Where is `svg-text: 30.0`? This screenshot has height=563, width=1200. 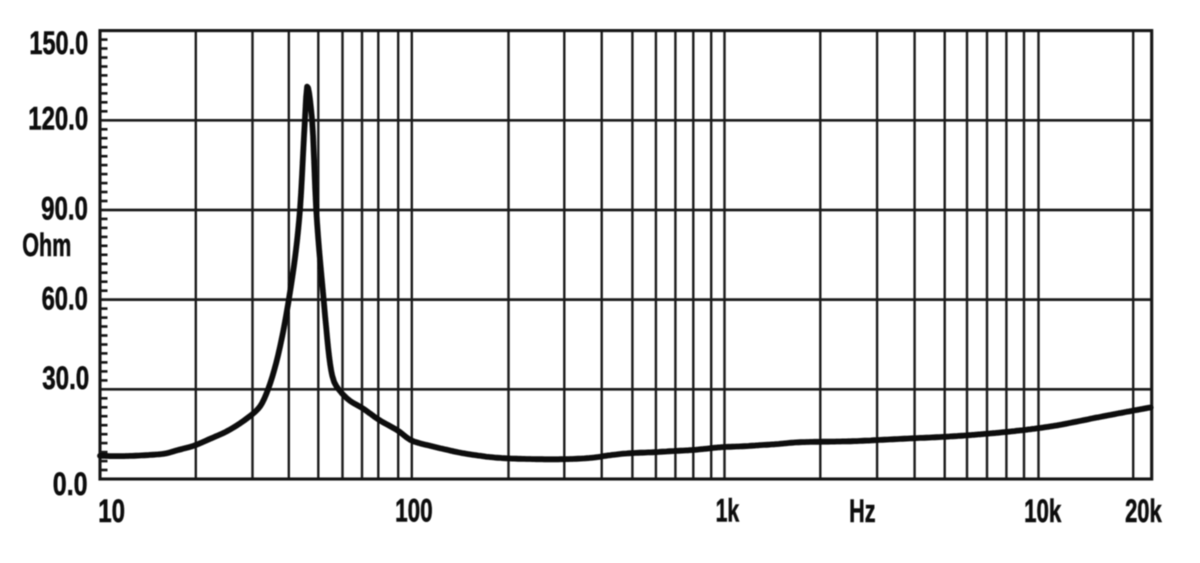
svg-text: 30.0 is located at coordinates (65, 379).